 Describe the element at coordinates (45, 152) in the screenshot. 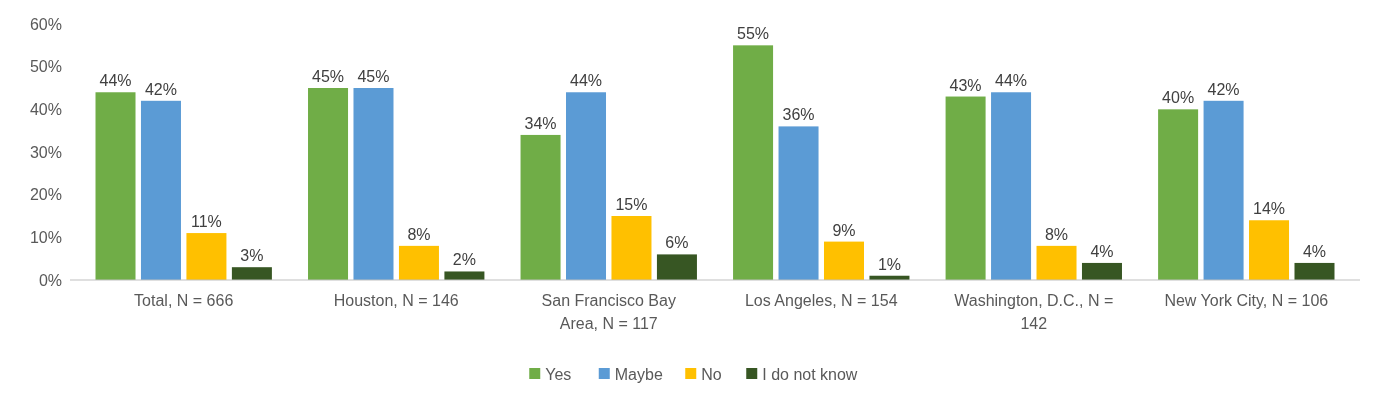

I see `y-tick-label: 30%` at that location.